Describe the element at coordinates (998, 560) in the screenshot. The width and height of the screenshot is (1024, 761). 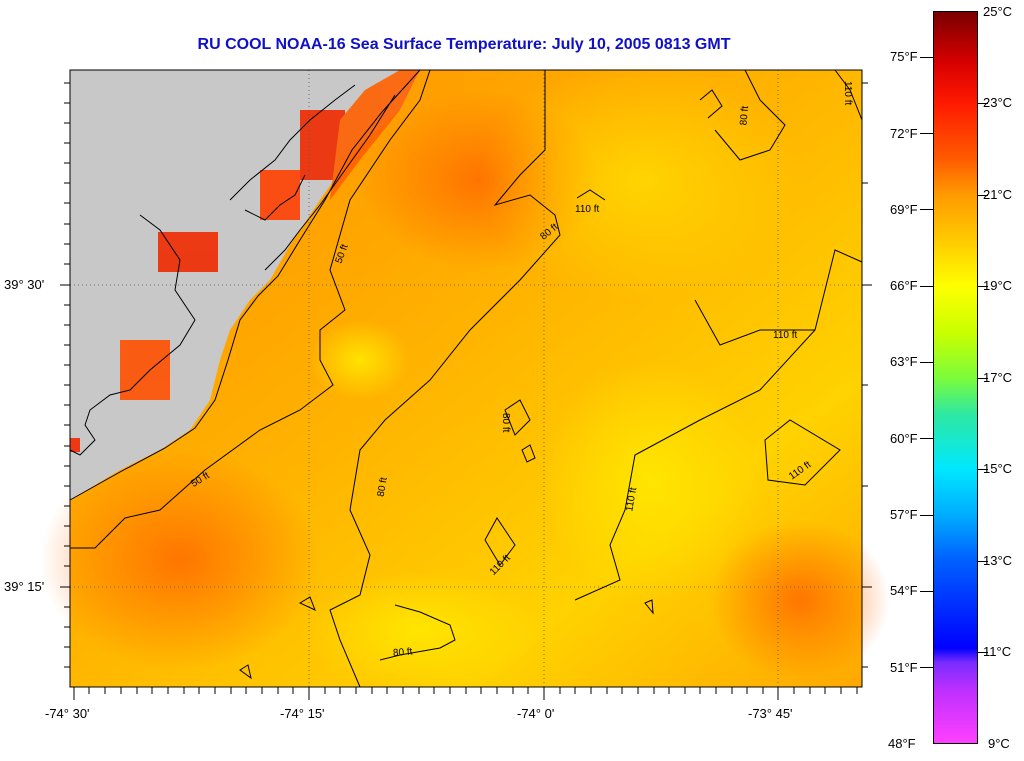
I see `colorbar-c-label: 13°C` at that location.